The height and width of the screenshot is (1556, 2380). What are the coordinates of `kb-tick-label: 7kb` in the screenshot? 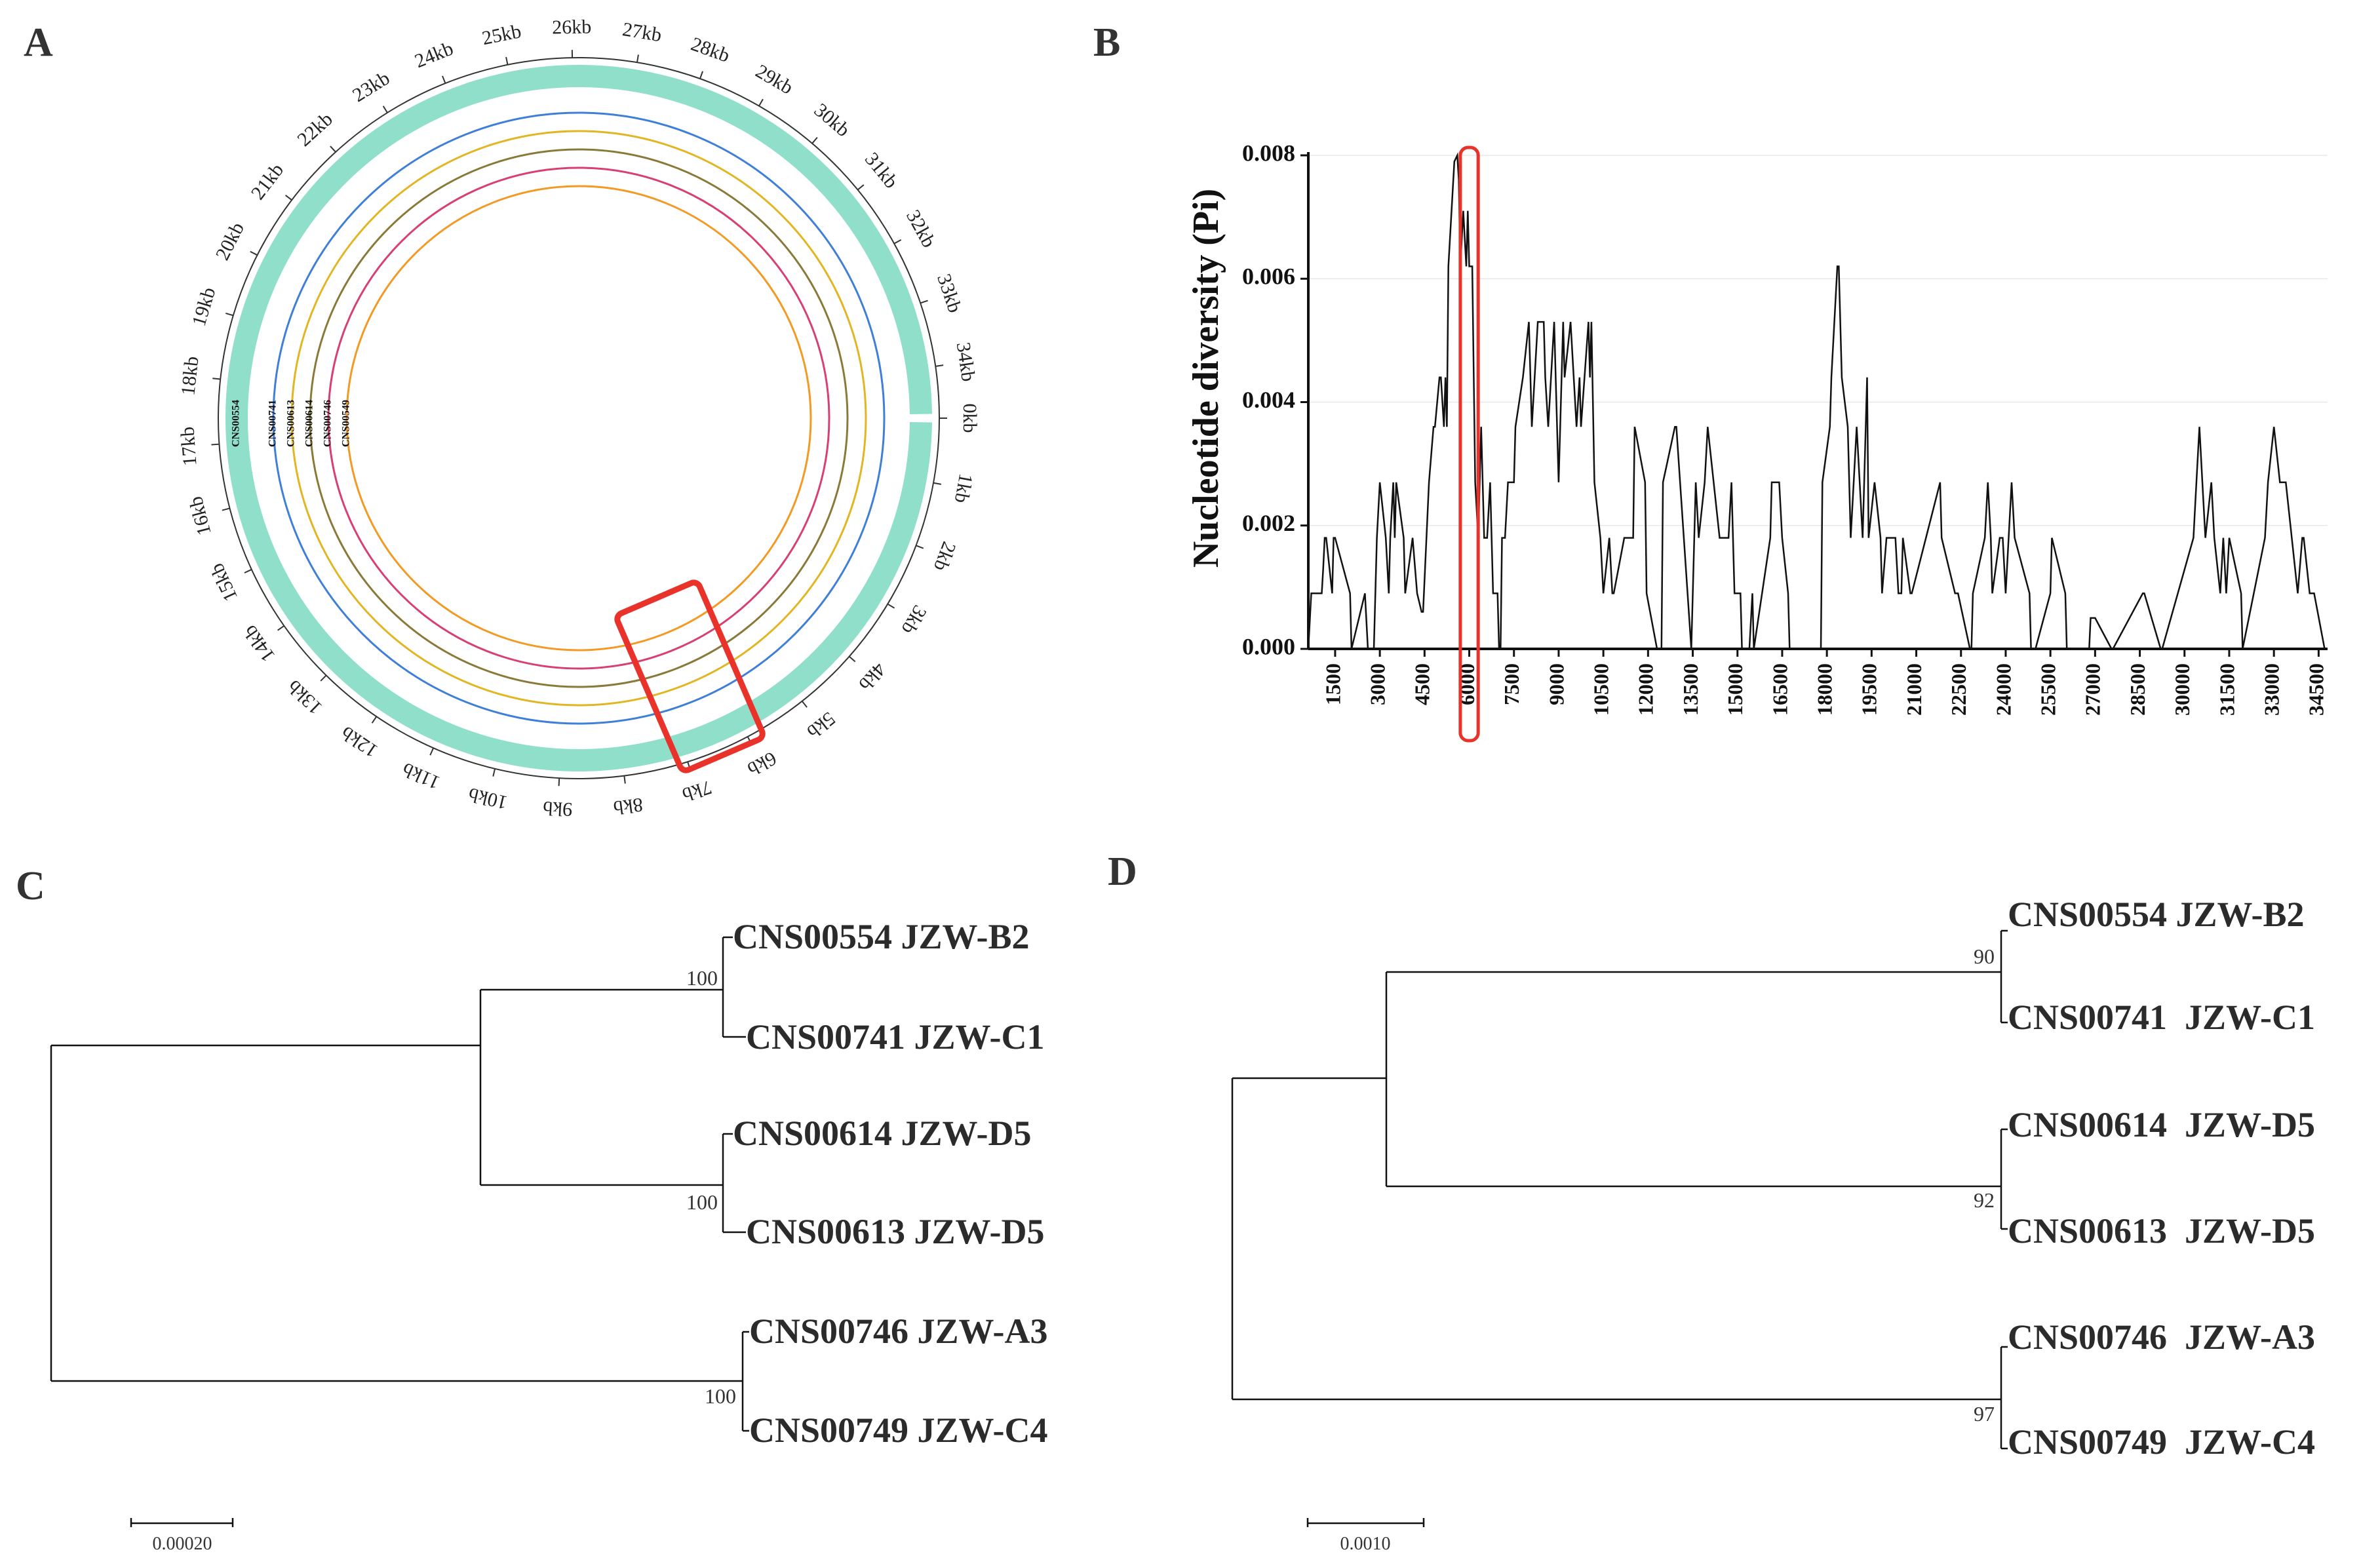 It's located at (697, 791).